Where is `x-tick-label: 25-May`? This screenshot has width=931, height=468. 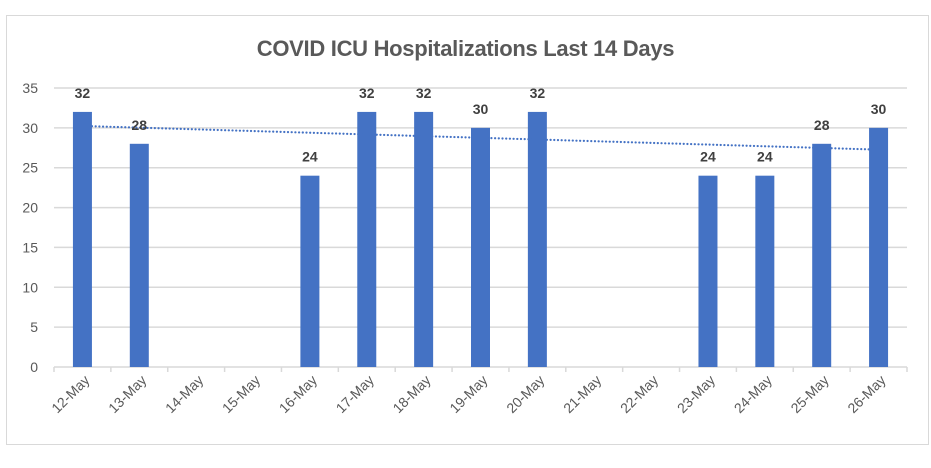 x-tick-label: 25-May is located at coordinates (809, 394).